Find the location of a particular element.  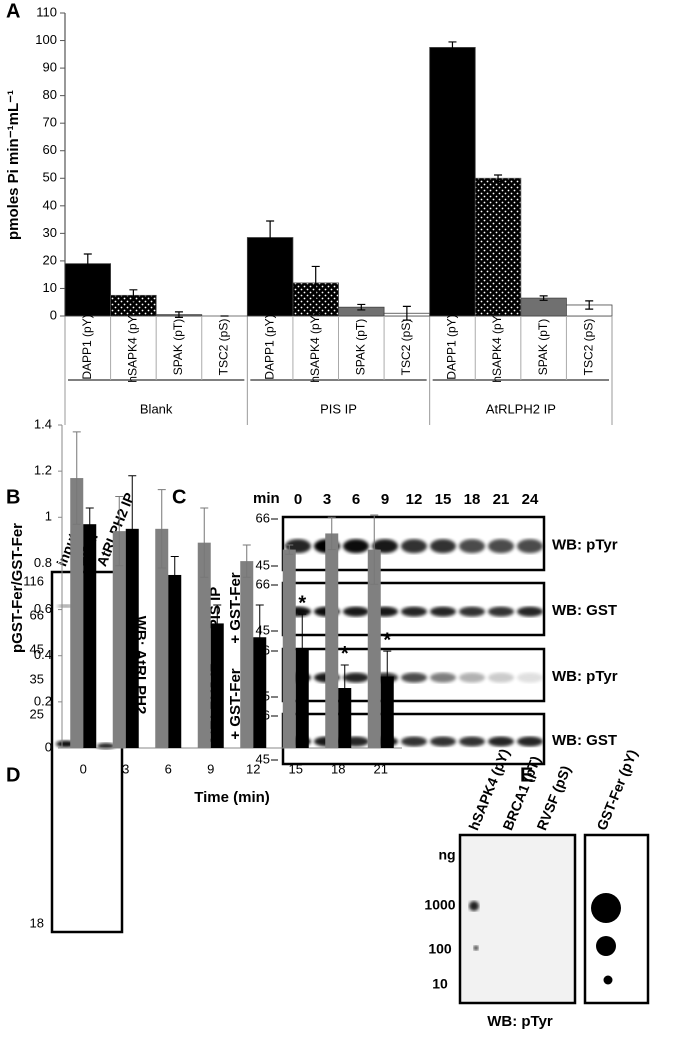

x-tick-label: 18 is located at coordinates (338, 768).